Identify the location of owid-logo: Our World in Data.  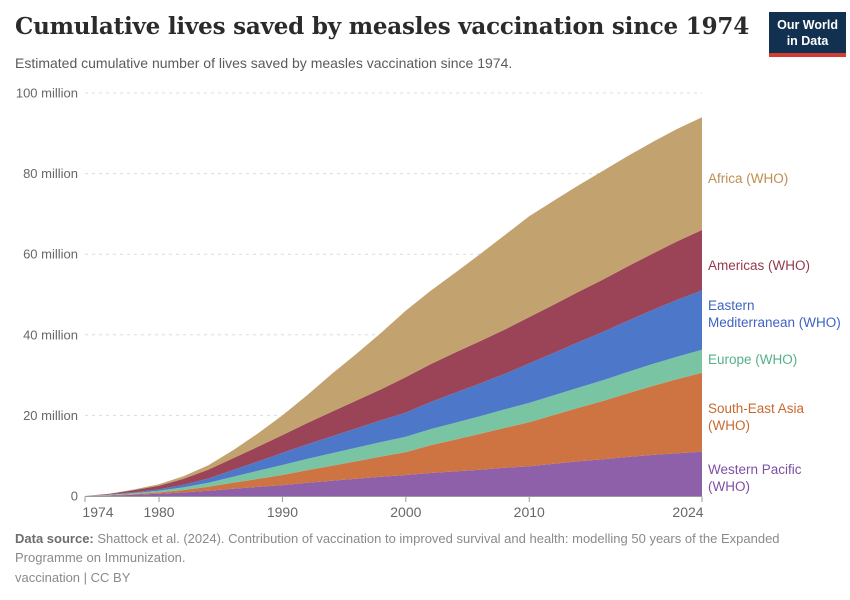
(807, 35).